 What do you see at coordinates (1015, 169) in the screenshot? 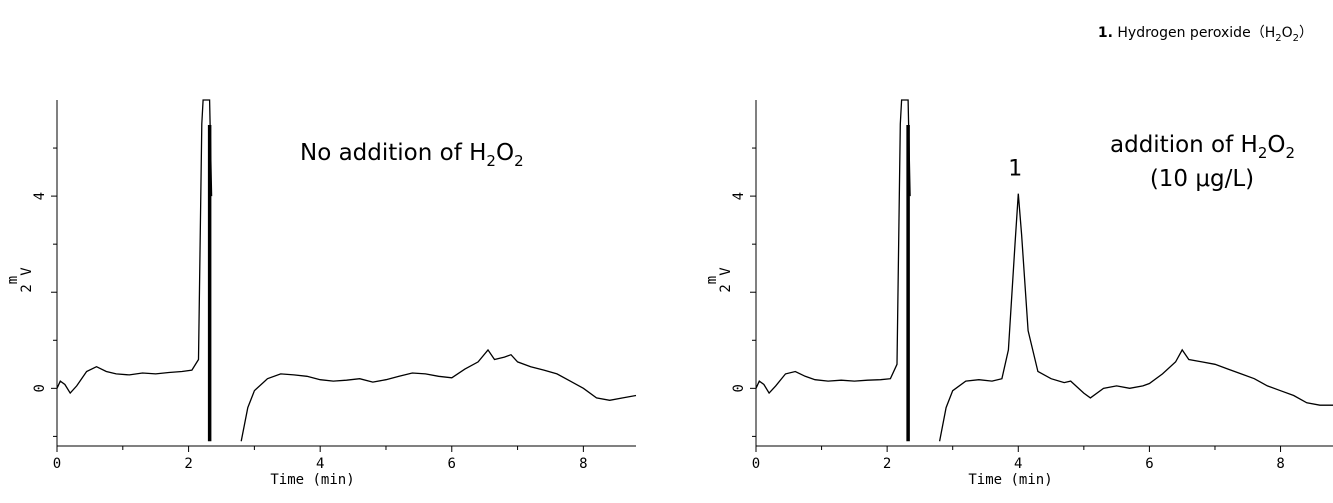
I see `peak-label-1: 1` at bounding box center [1015, 169].